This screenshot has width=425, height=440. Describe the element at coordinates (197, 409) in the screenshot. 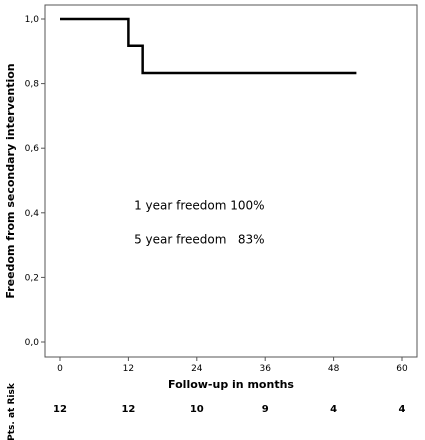

I see `risk-table-value: 10` at that location.